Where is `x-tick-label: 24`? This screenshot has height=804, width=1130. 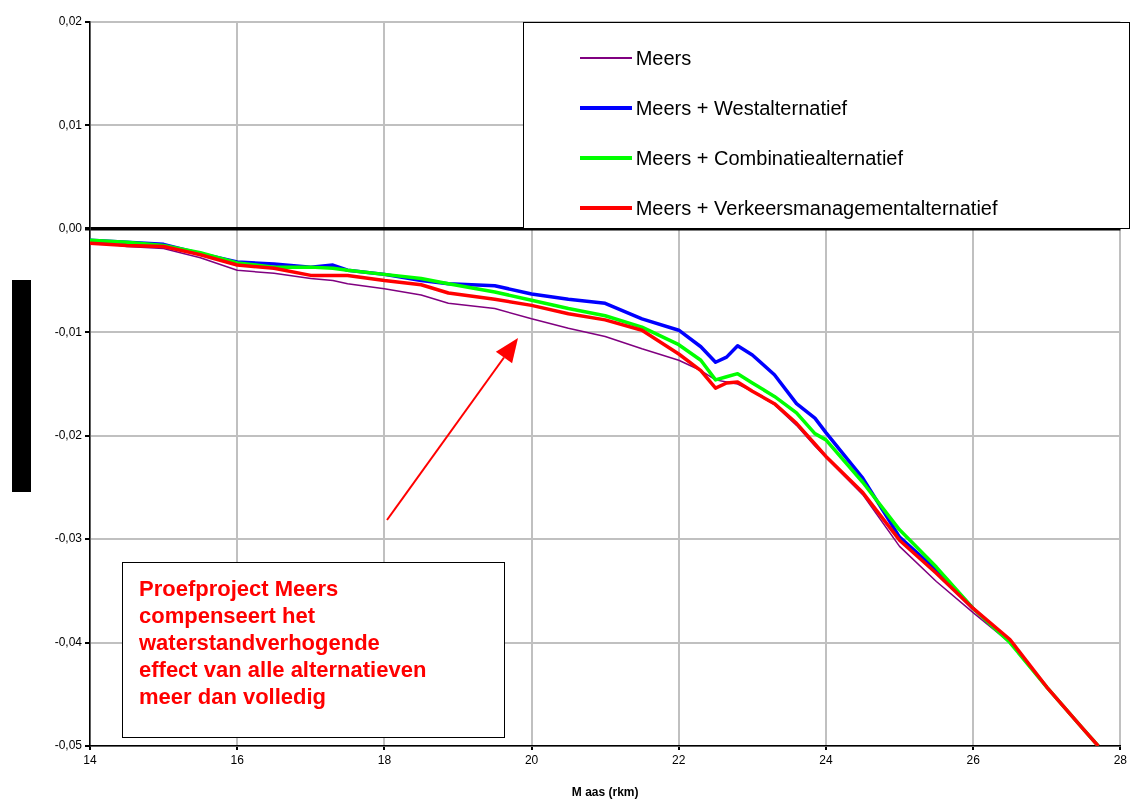 x-tick-label: 24 is located at coordinates (826, 759).